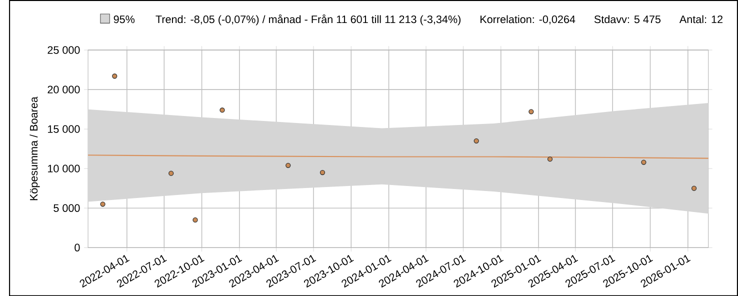 This screenshot has height=296, width=738. What do you see at coordinates (627, 19) in the screenshot?
I see `text: Stdavv: 5 475` at bounding box center [627, 19].